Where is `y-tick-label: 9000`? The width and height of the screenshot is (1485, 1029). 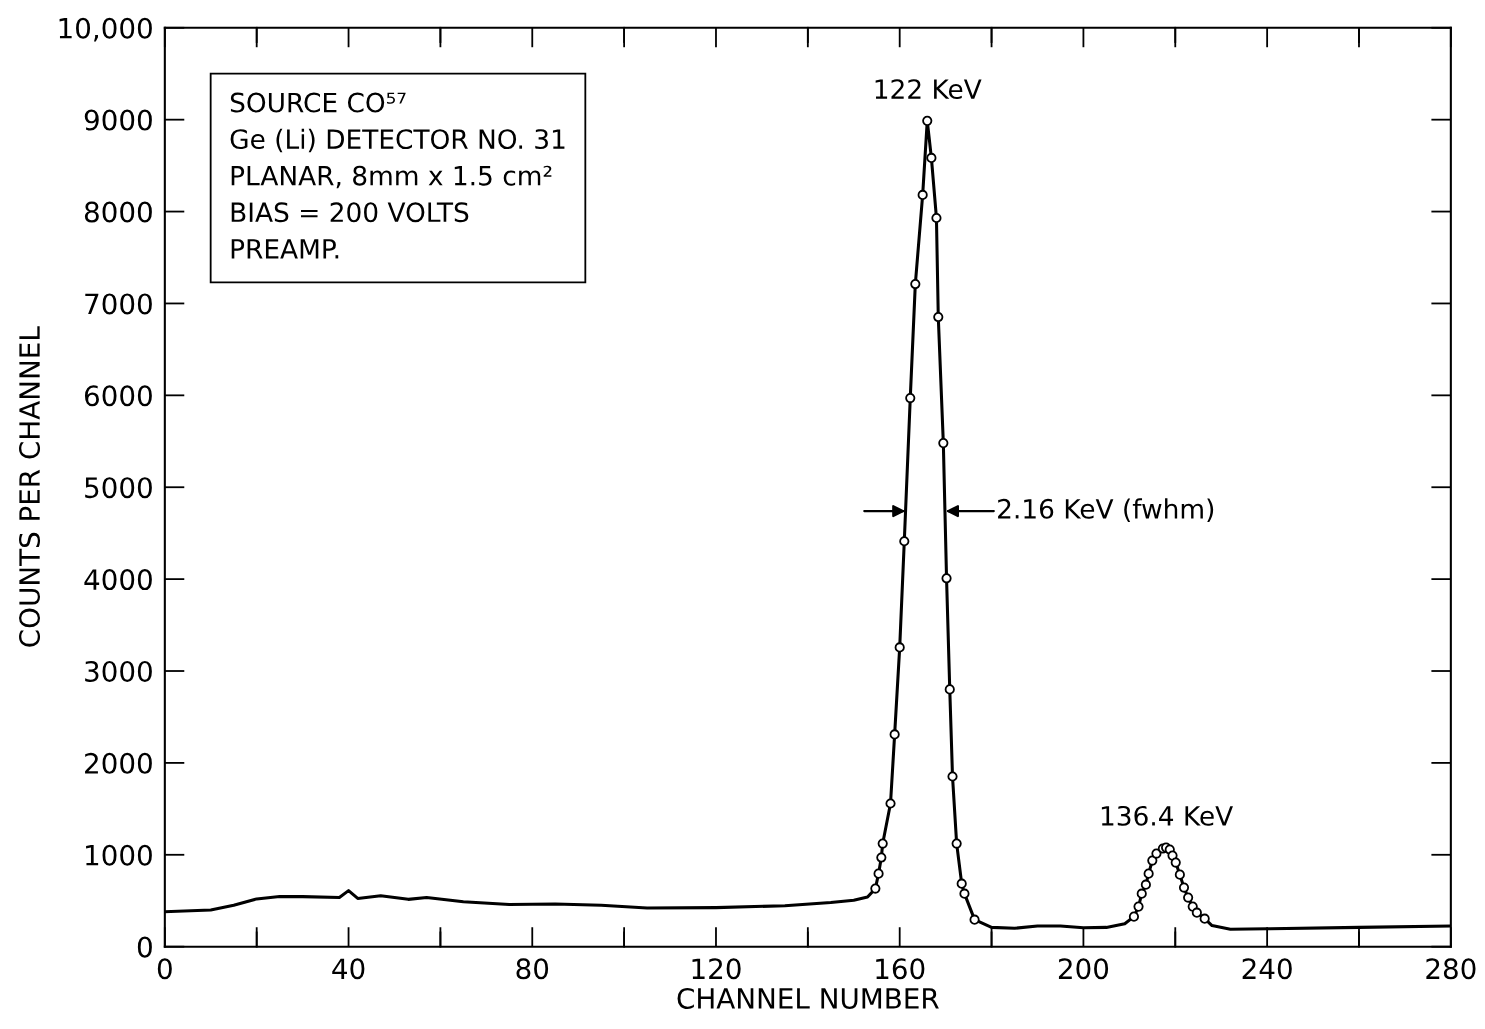 y-tick-label: 9000 is located at coordinates (118, 120).